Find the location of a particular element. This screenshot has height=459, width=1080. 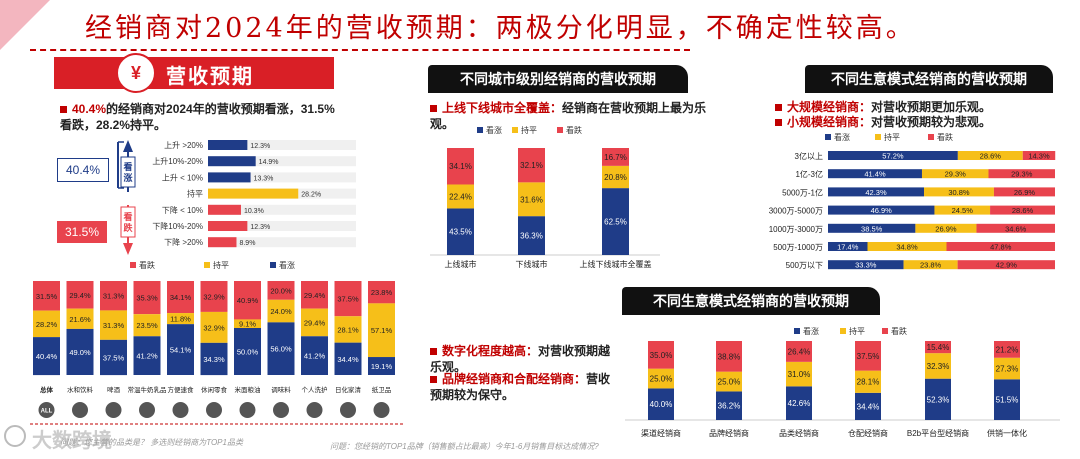

cat-category-label: 休闲零食 is located at coordinates (214, 389).